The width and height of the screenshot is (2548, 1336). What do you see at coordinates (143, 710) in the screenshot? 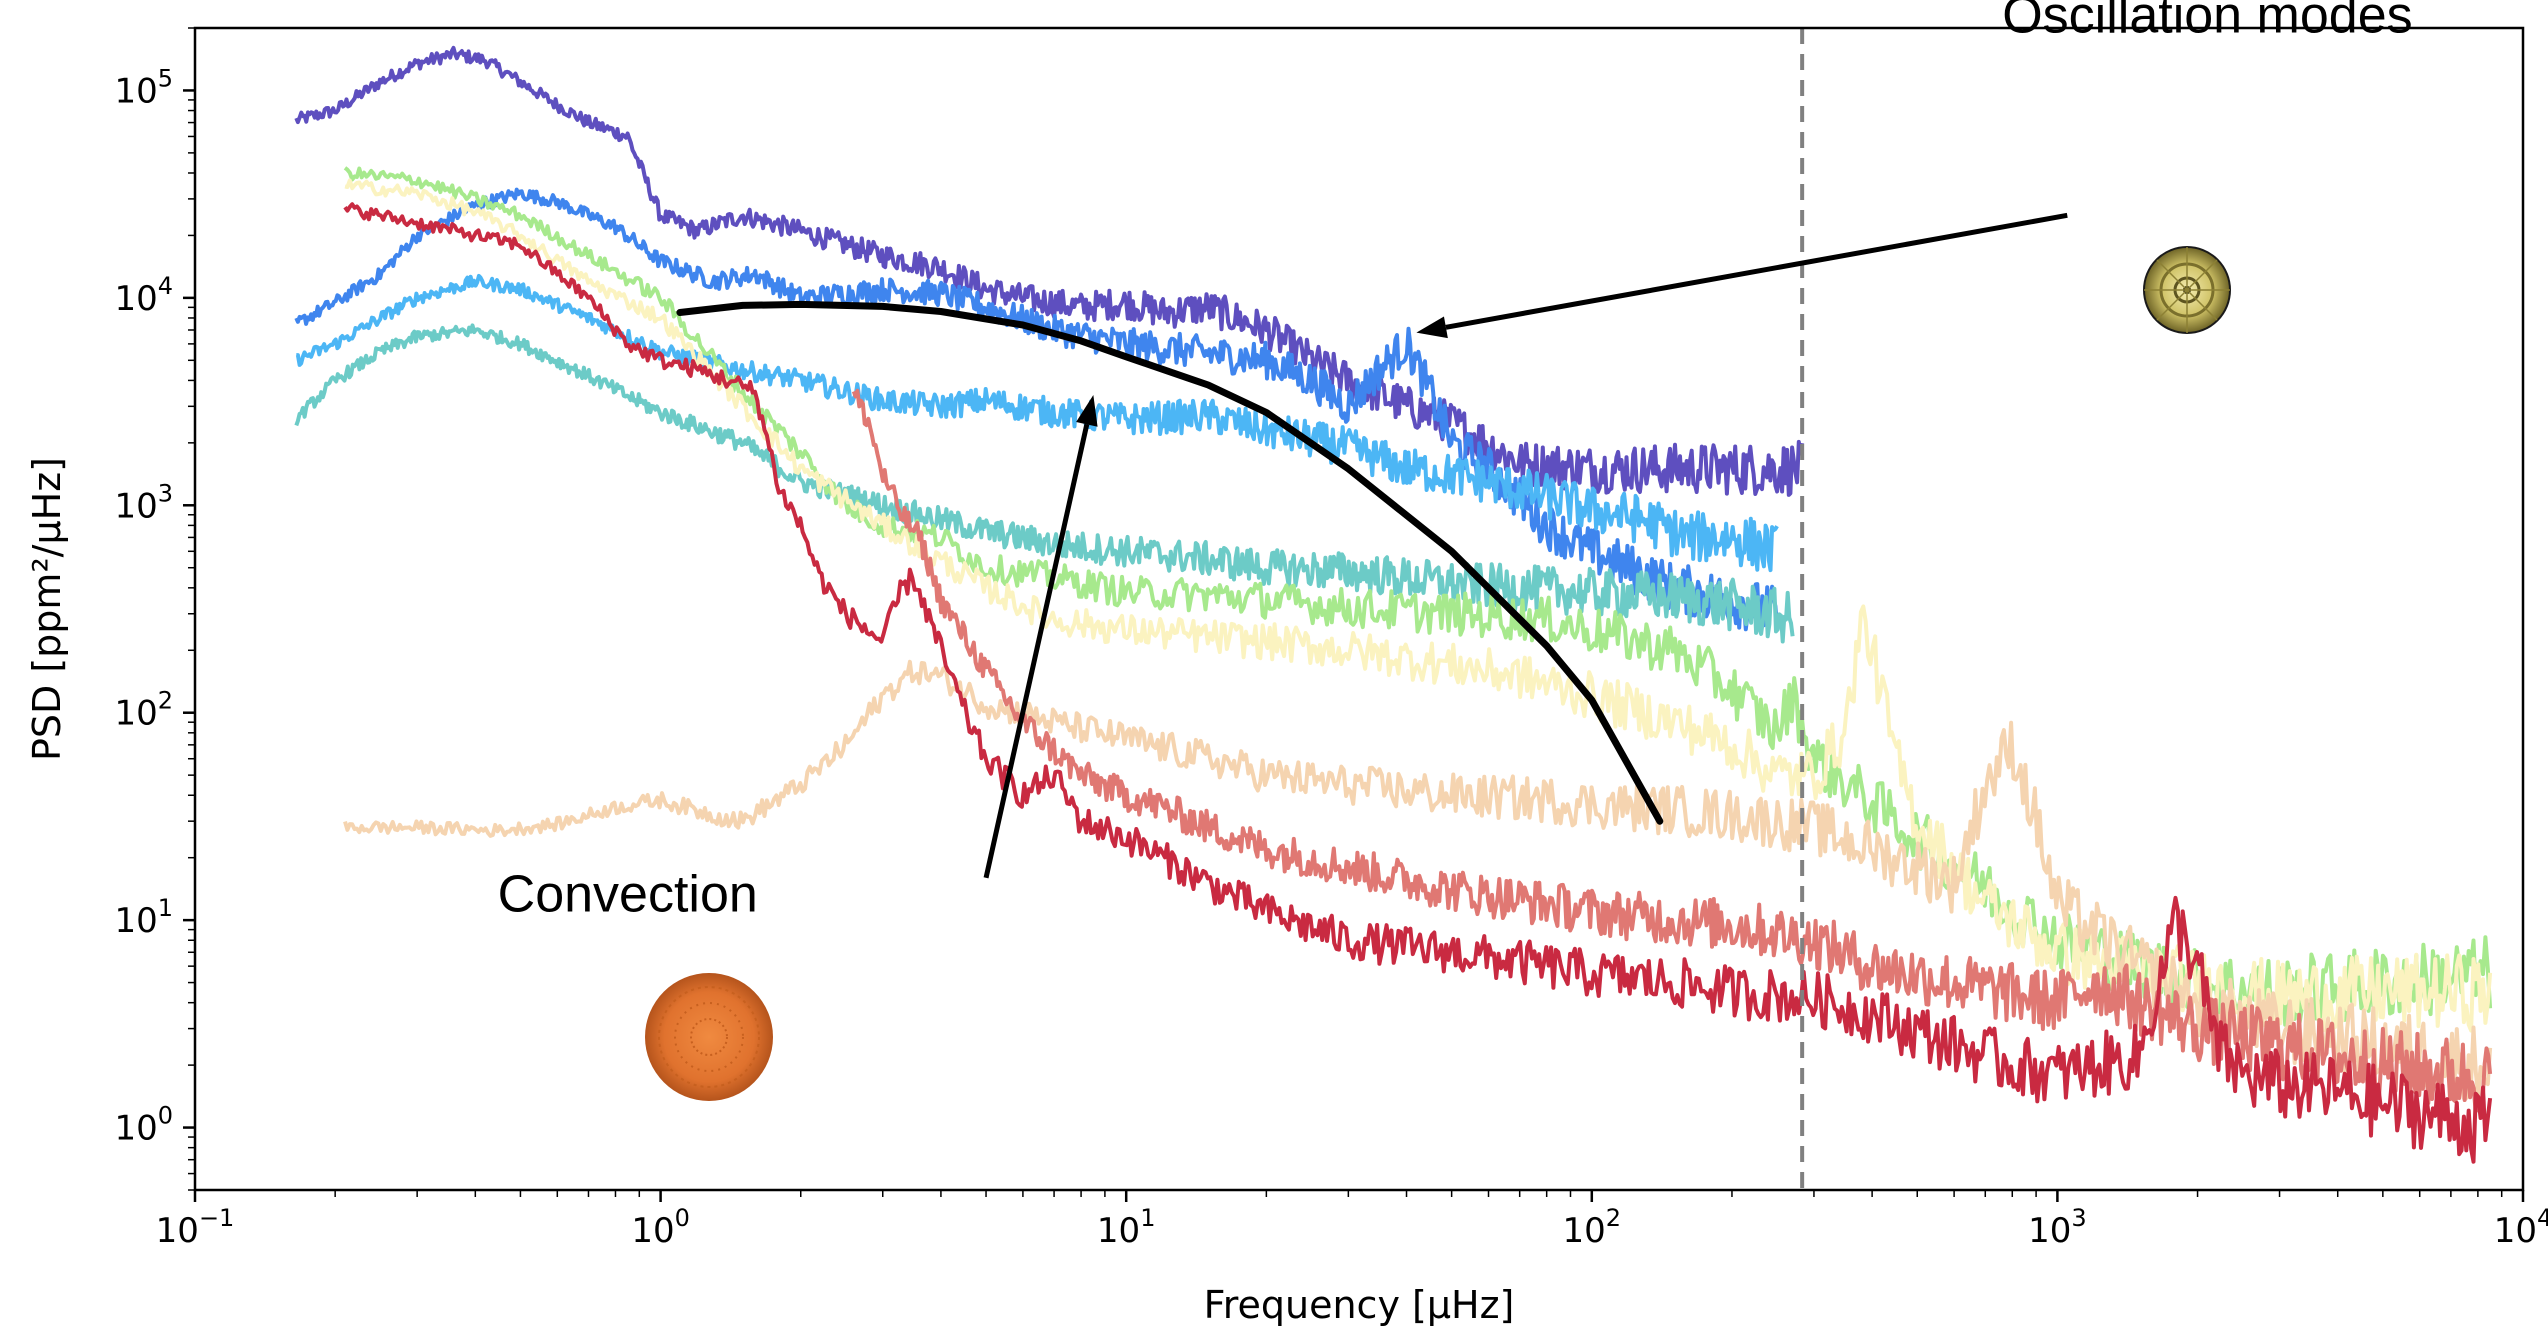
I see `y-tick-label: 10²` at bounding box center [143, 710].